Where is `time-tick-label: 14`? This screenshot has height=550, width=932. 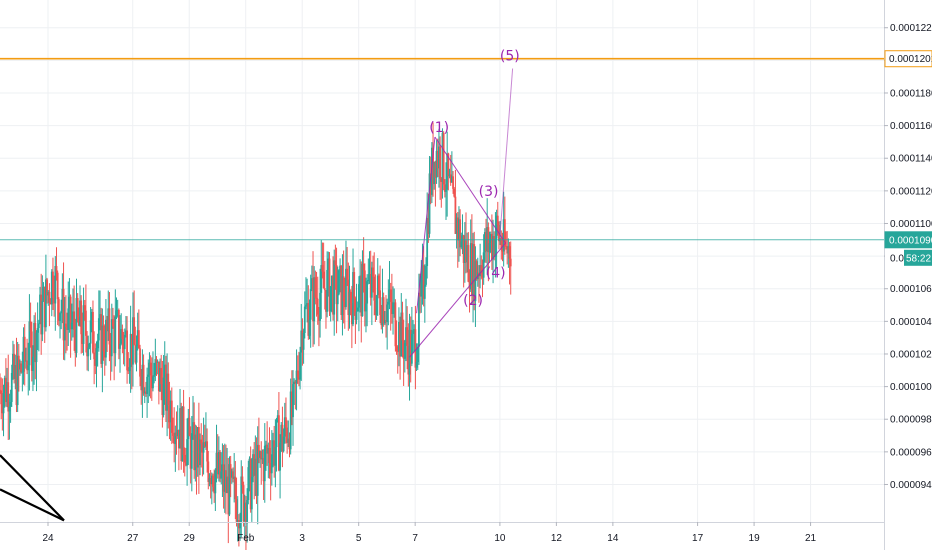 time-tick-label: 14 is located at coordinates (613, 538).